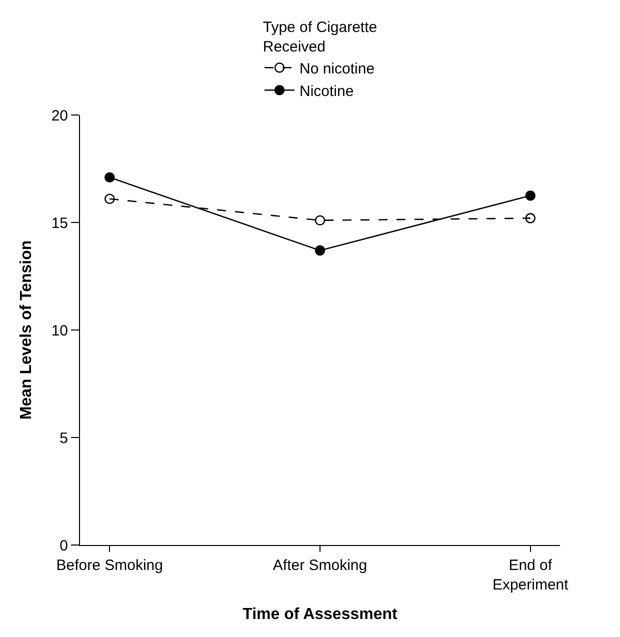  I want to click on y-tick-label: 5, so click(64, 438).